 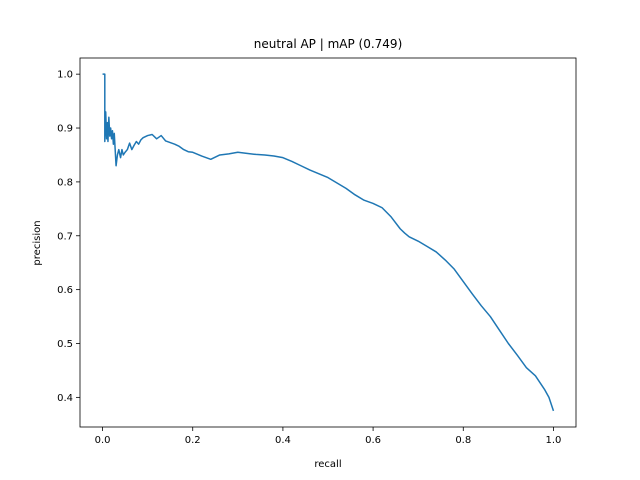 What do you see at coordinates (65, 236) in the screenshot?
I see `y-tick-label: 0.7` at bounding box center [65, 236].